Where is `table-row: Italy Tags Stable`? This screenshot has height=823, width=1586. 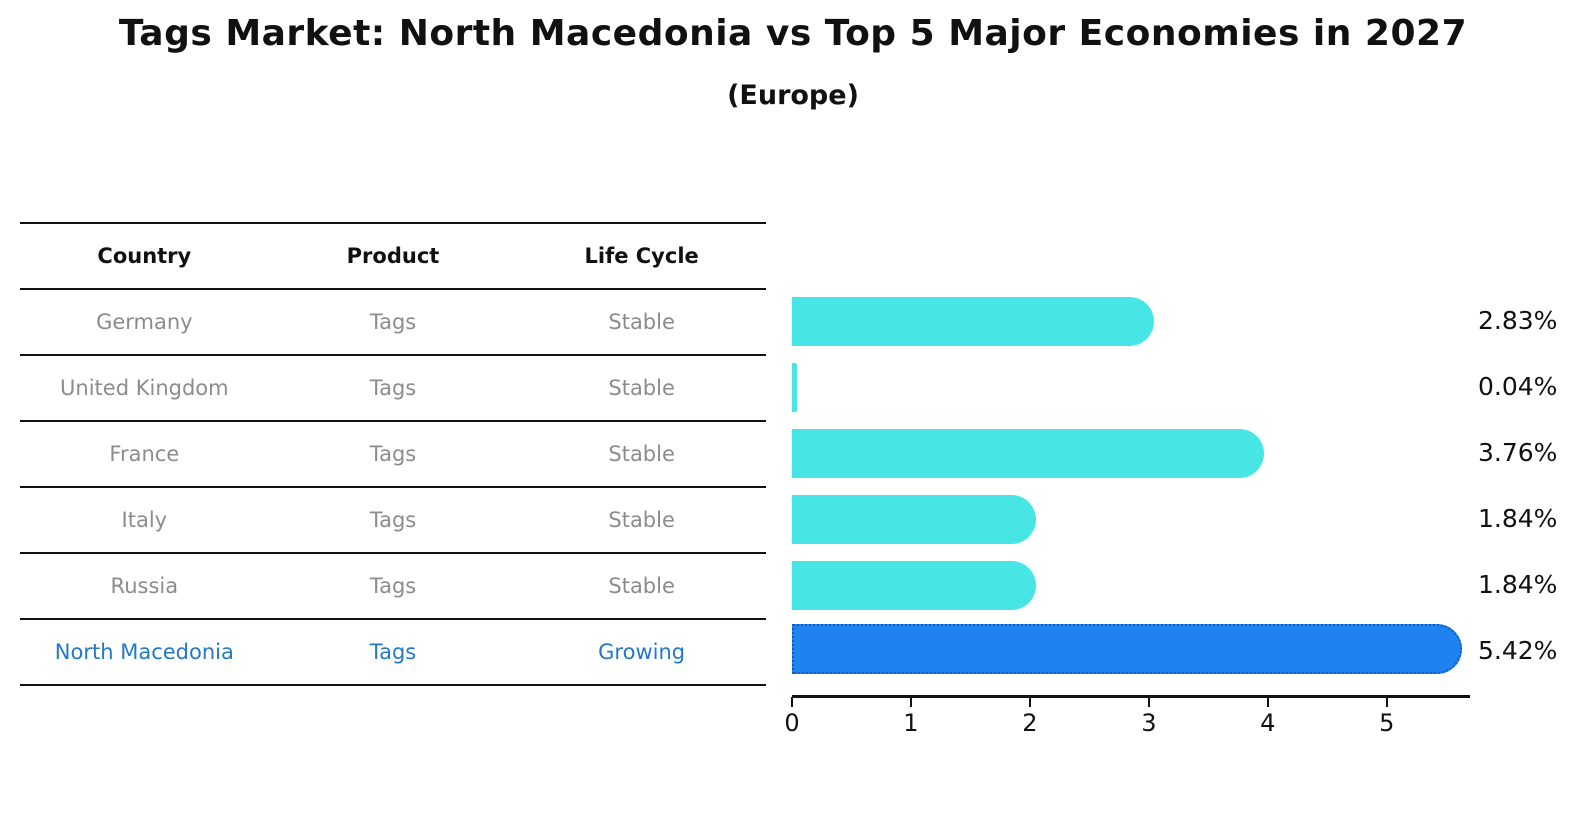 table-row: Italy Tags Stable is located at coordinates (393, 521).